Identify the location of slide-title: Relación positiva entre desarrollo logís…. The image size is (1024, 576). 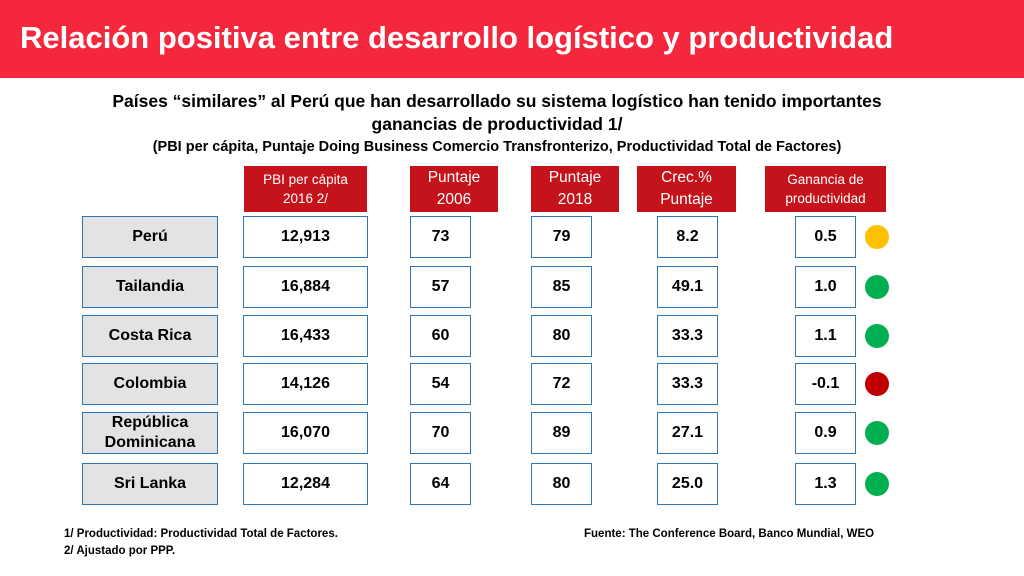
(457, 37).